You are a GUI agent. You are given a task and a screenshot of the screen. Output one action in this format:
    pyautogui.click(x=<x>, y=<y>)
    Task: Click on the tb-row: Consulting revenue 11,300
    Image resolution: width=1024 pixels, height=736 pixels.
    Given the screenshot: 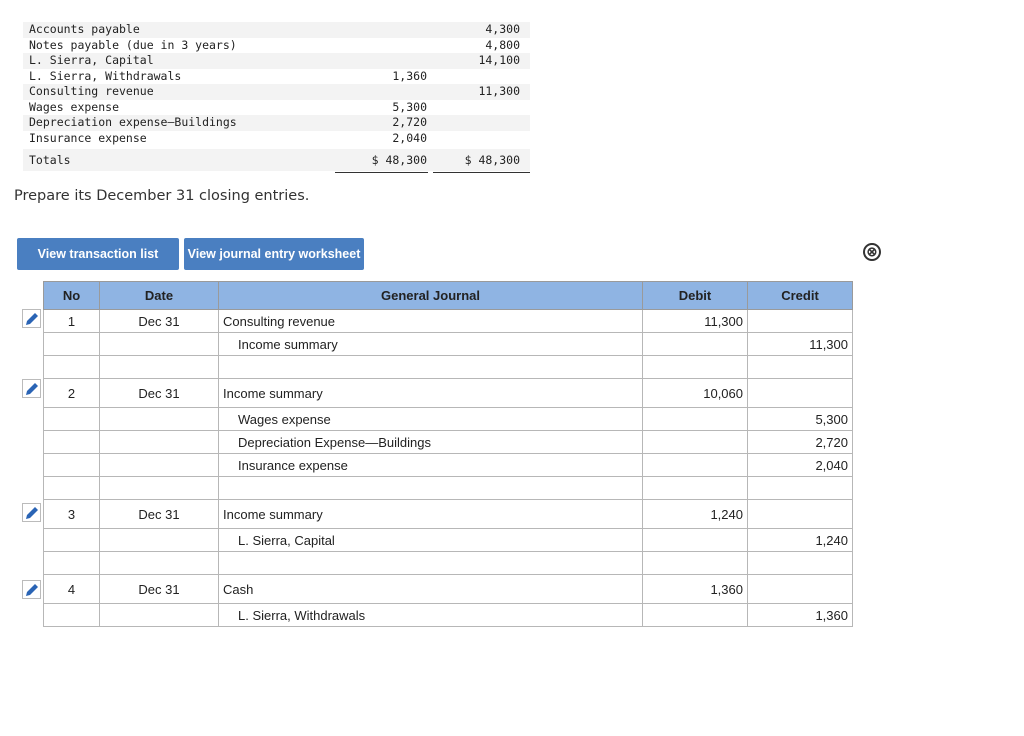 What is the action you would take?
    pyautogui.click(x=276, y=92)
    